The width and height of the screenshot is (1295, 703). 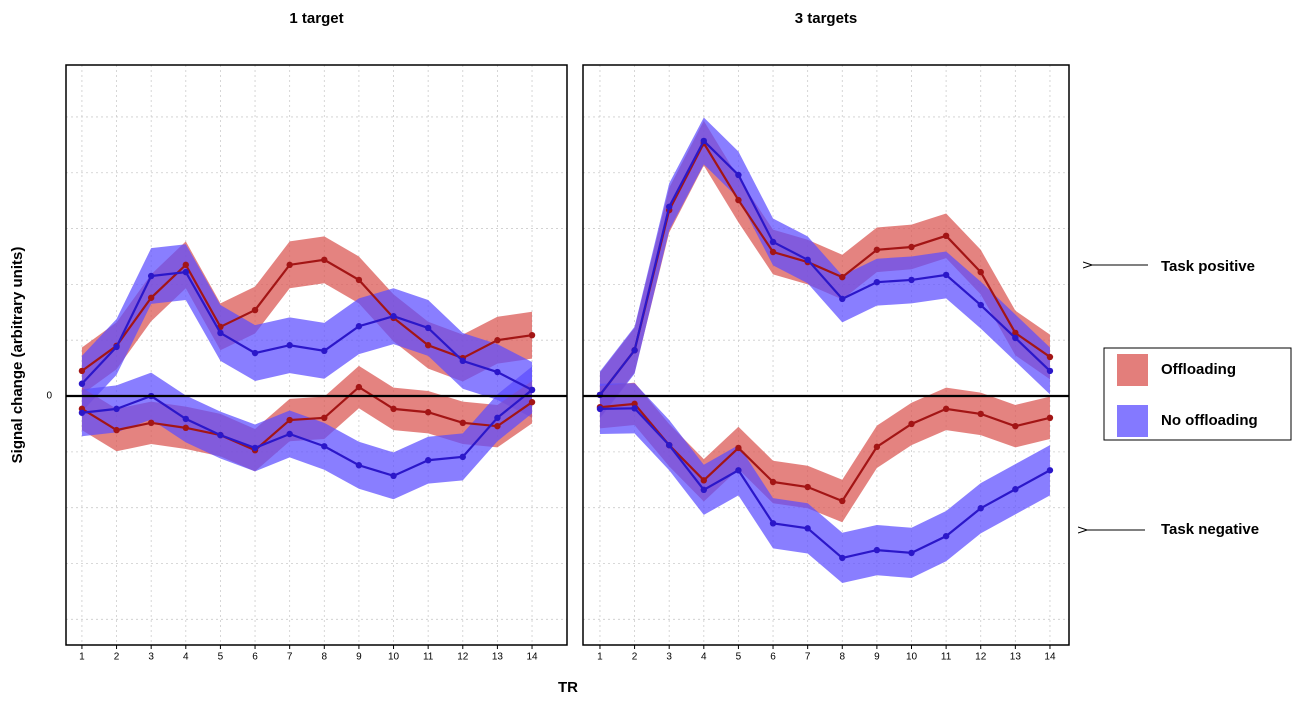 I want to click on x-tick-label: 7, so click(x=290, y=657).